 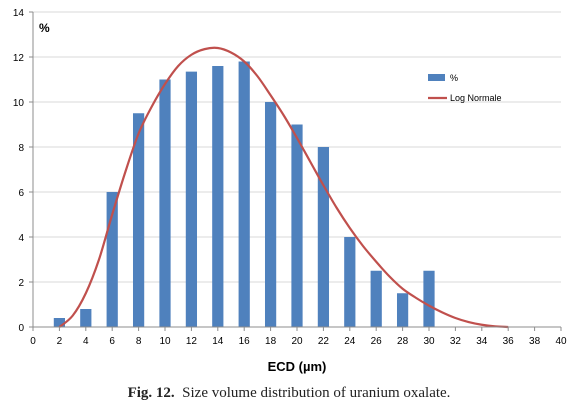 I want to click on x-tick-label: 22, so click(x=324, y=341).